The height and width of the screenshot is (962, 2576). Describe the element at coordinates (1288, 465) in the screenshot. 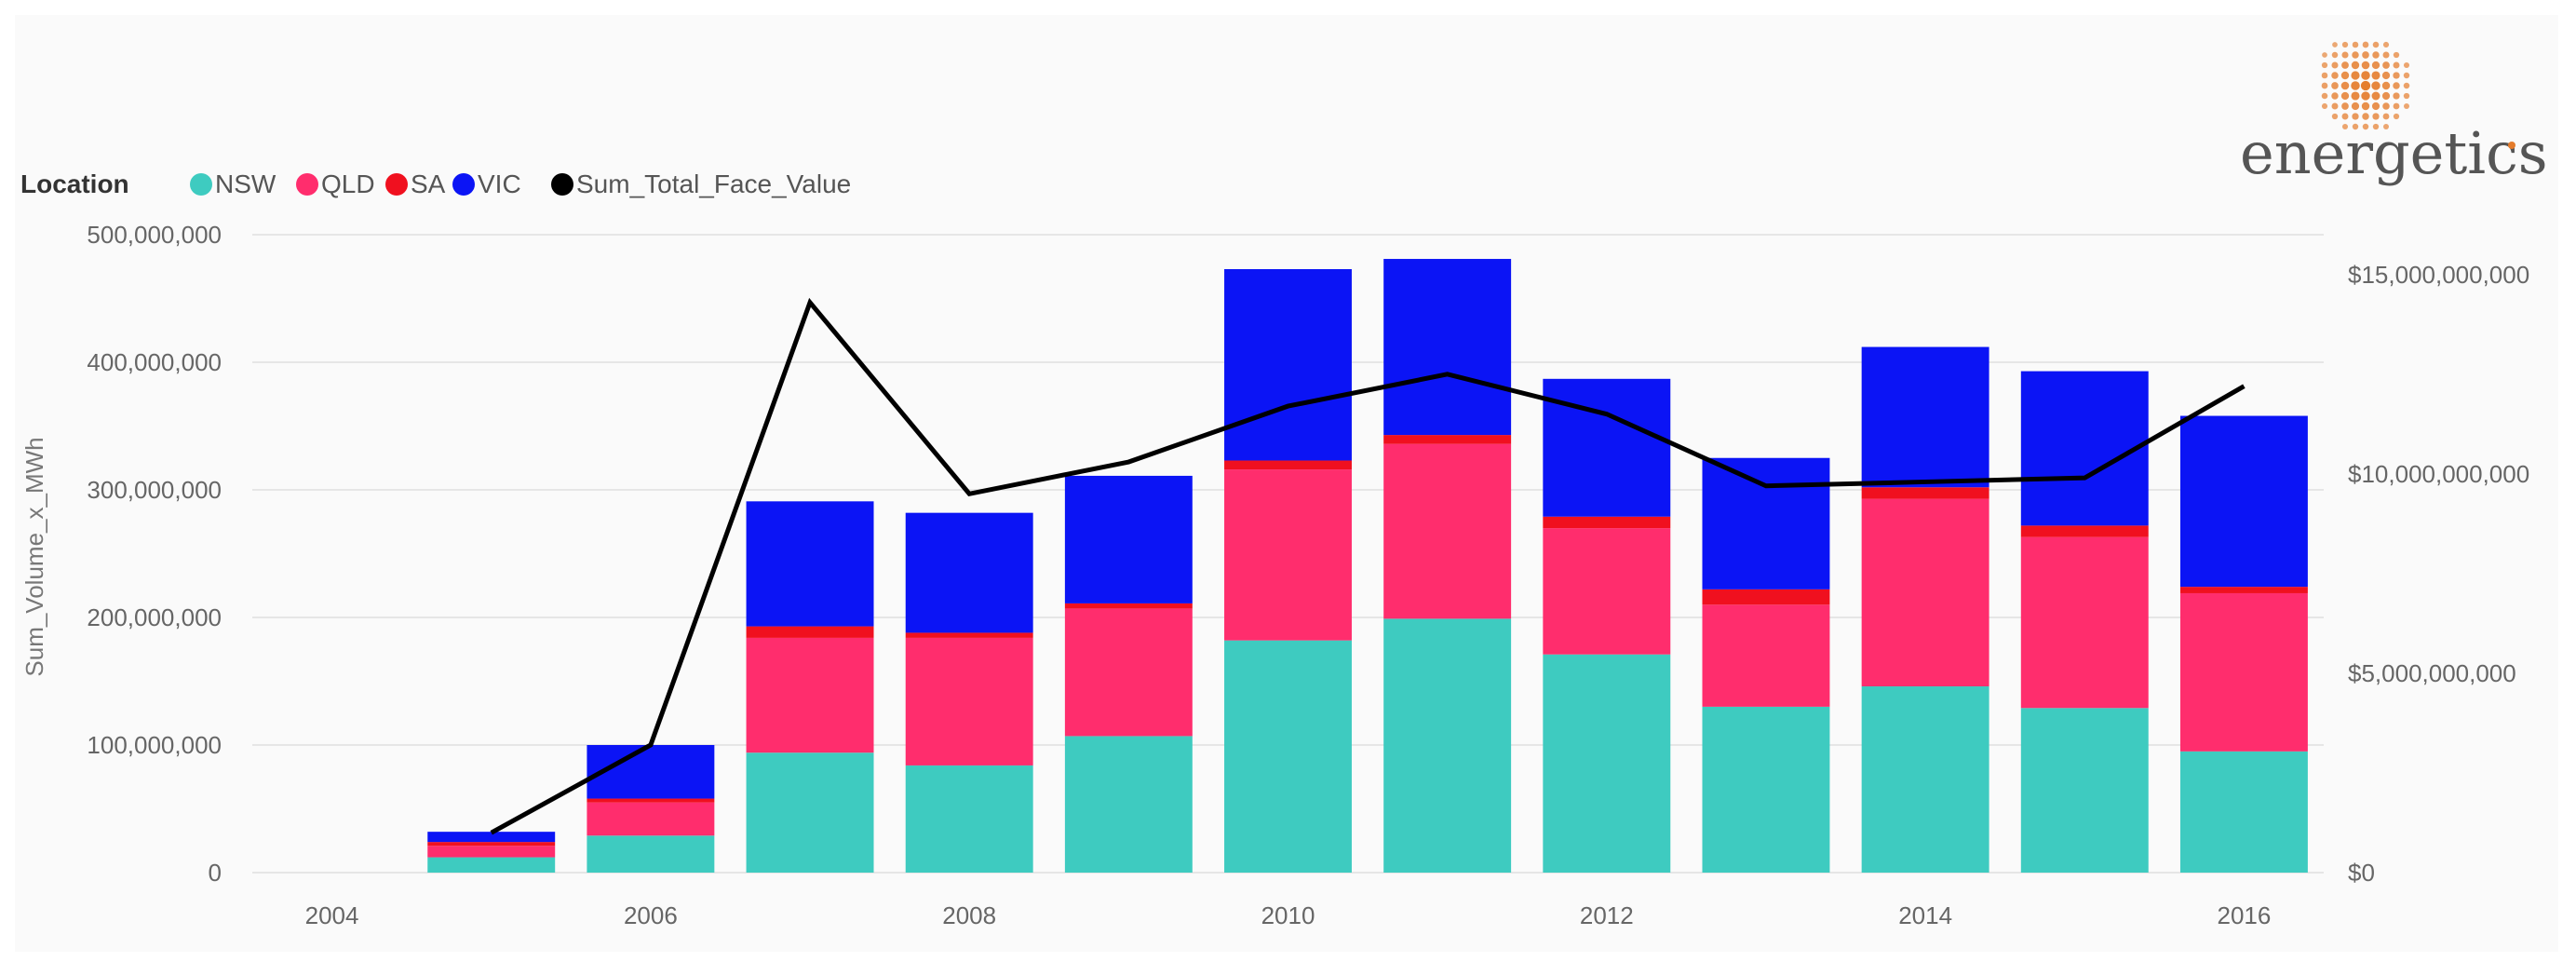

I see `bar-sa-2010` at that location.